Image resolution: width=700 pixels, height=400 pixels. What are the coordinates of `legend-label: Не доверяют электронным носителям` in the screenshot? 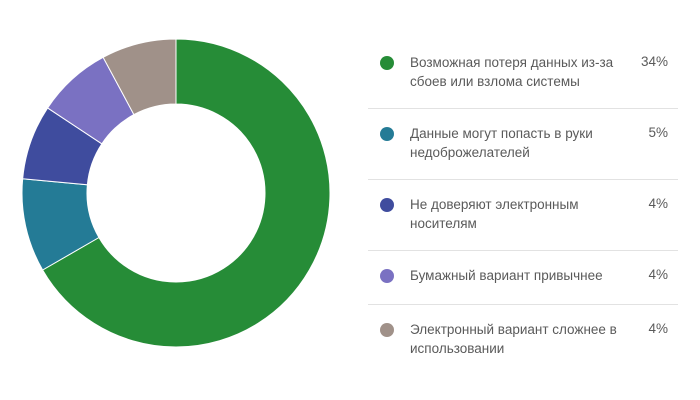 It's located at (494, 214).